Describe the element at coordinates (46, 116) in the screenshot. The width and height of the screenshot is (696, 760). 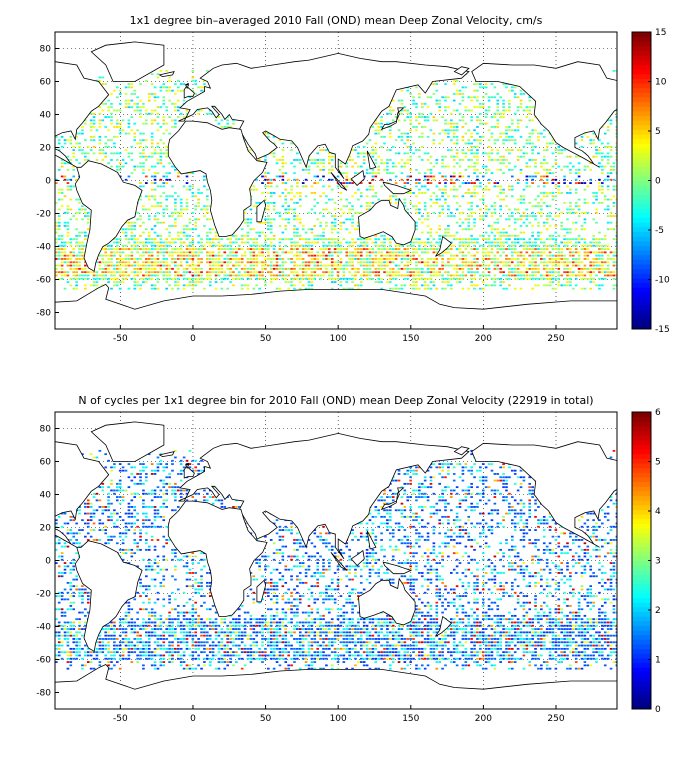
I see `top-y-tick-label: 40` at that location.